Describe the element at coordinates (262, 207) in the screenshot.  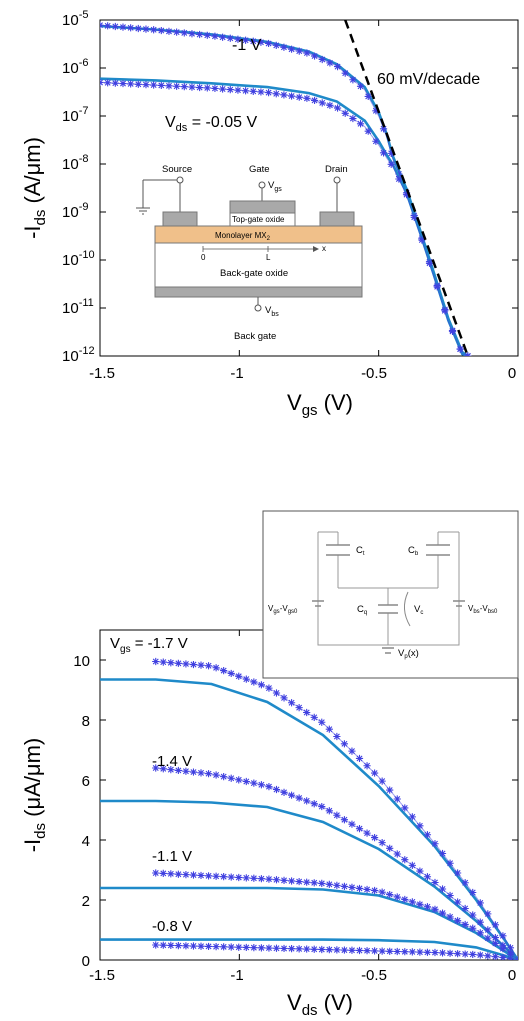
I see `top-gate-electrode` at that location.